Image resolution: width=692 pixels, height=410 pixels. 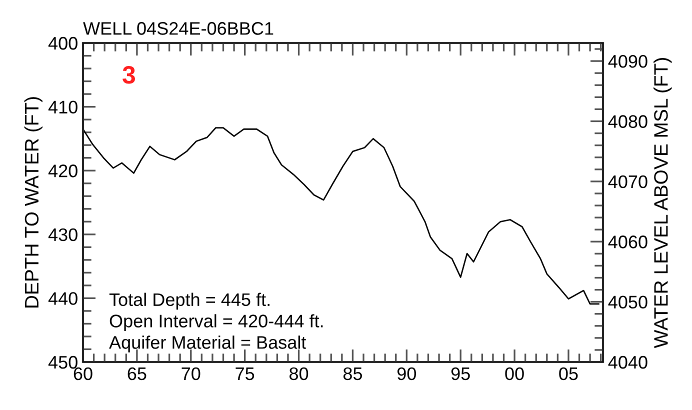 I want to click on y2-tick-label: 4060, so click(x=628, y=242).